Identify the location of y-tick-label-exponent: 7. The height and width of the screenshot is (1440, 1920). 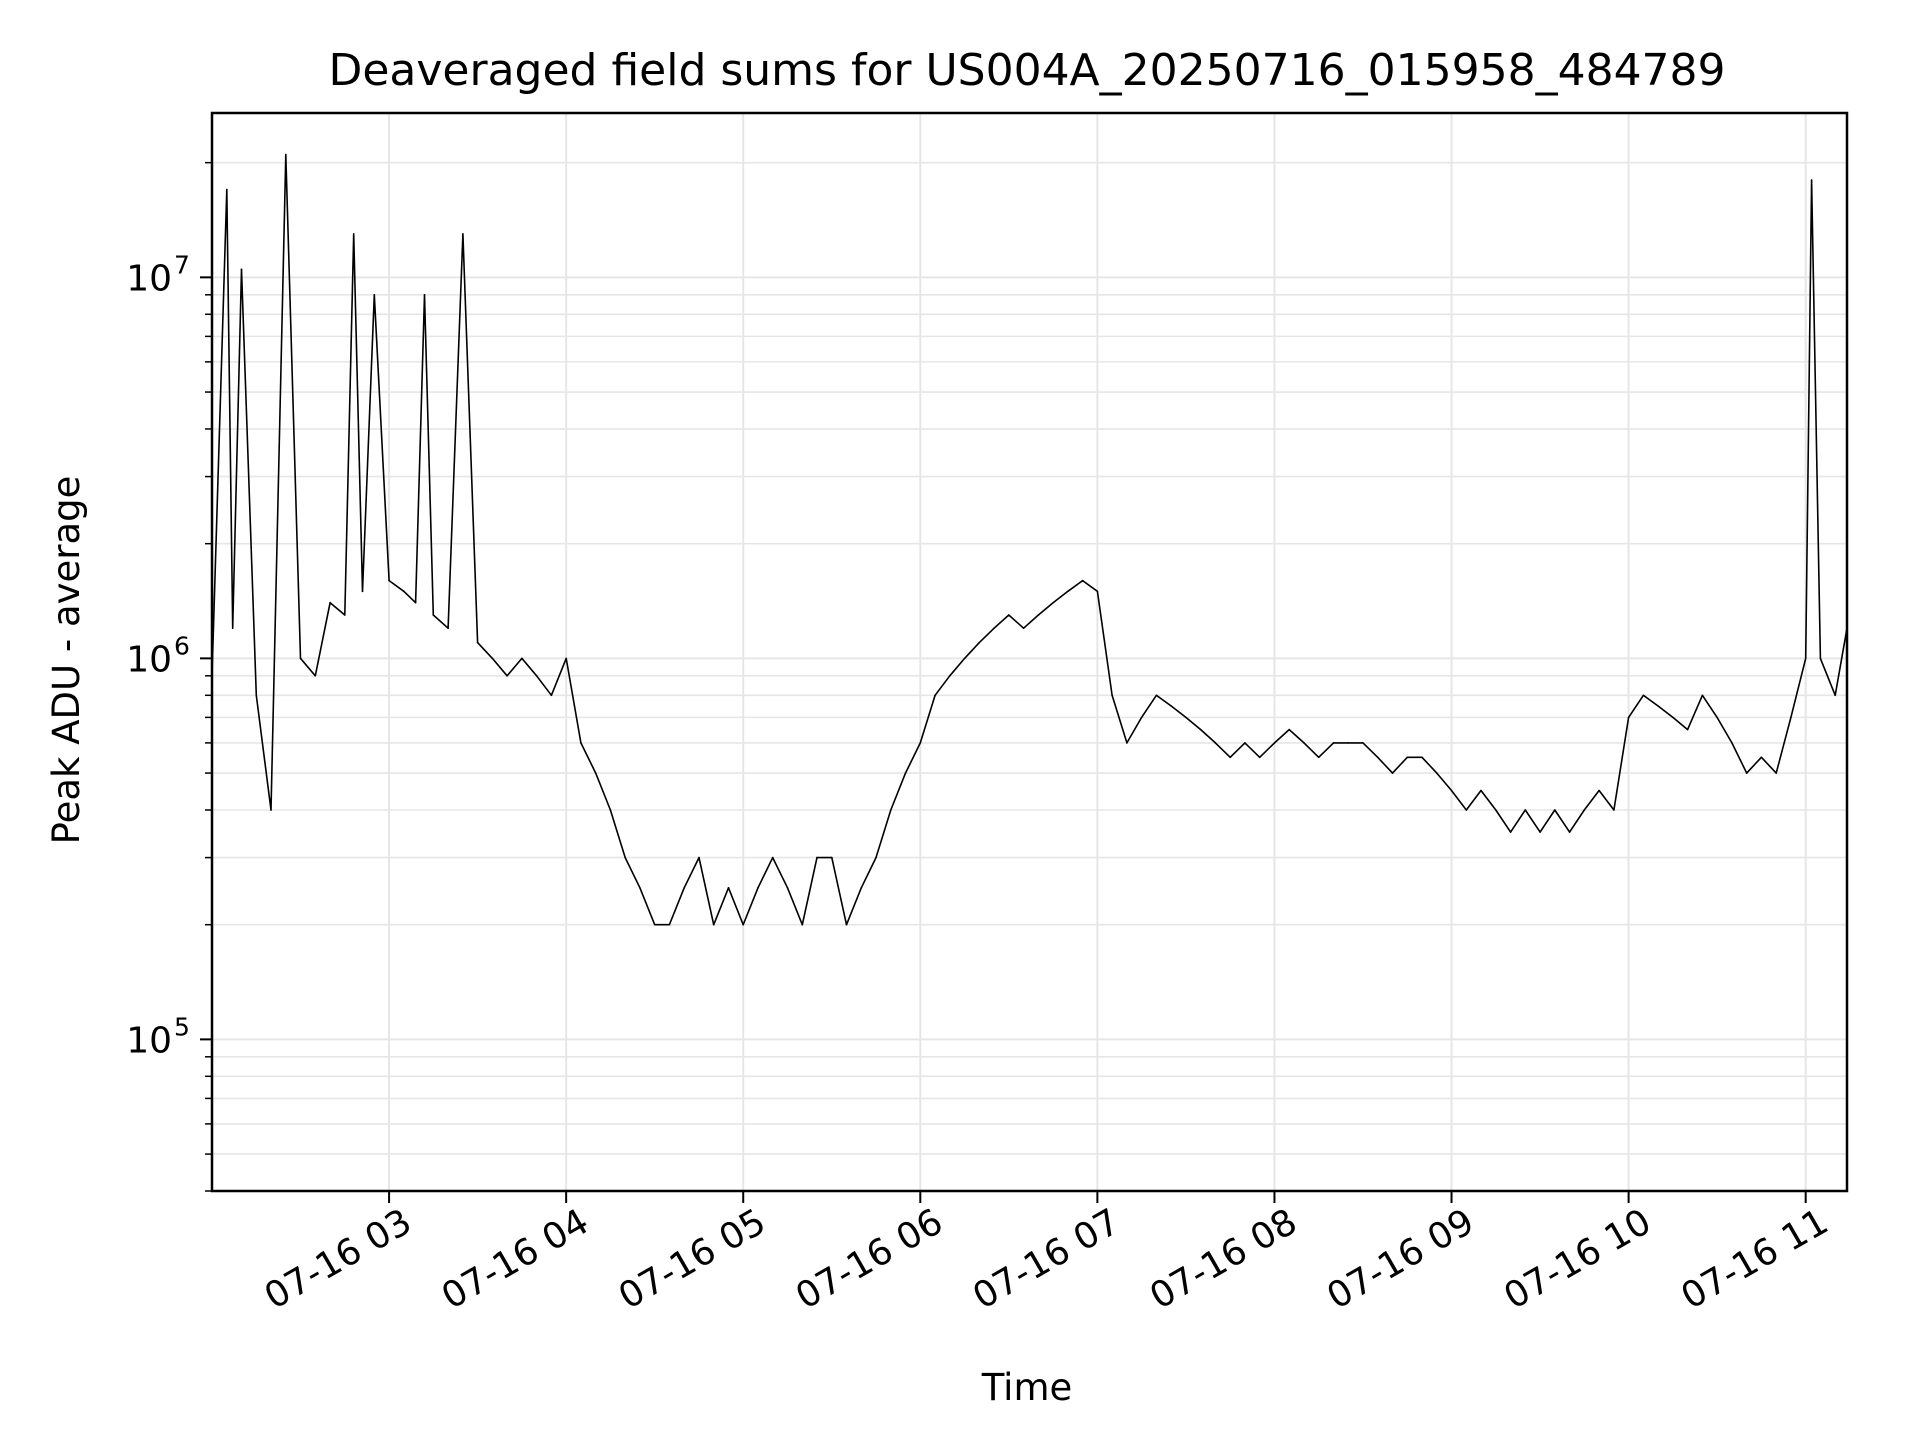
(182, 264).